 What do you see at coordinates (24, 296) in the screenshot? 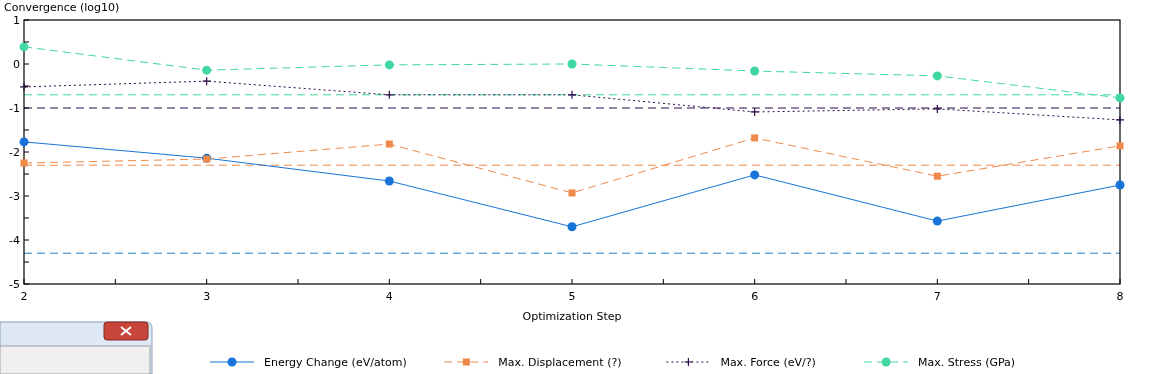
I see `x-tick-label: 2` at bounding box center [24, 296].